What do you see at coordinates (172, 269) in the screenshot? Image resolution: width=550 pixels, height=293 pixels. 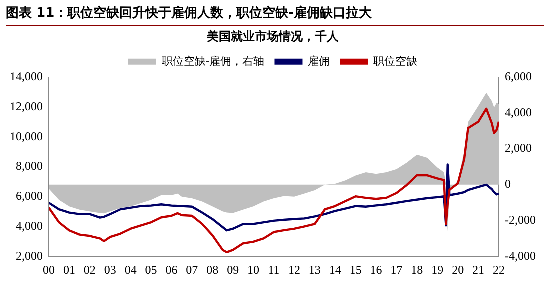 I see `x-tick-label: 06` at bounding box center [172, 269].